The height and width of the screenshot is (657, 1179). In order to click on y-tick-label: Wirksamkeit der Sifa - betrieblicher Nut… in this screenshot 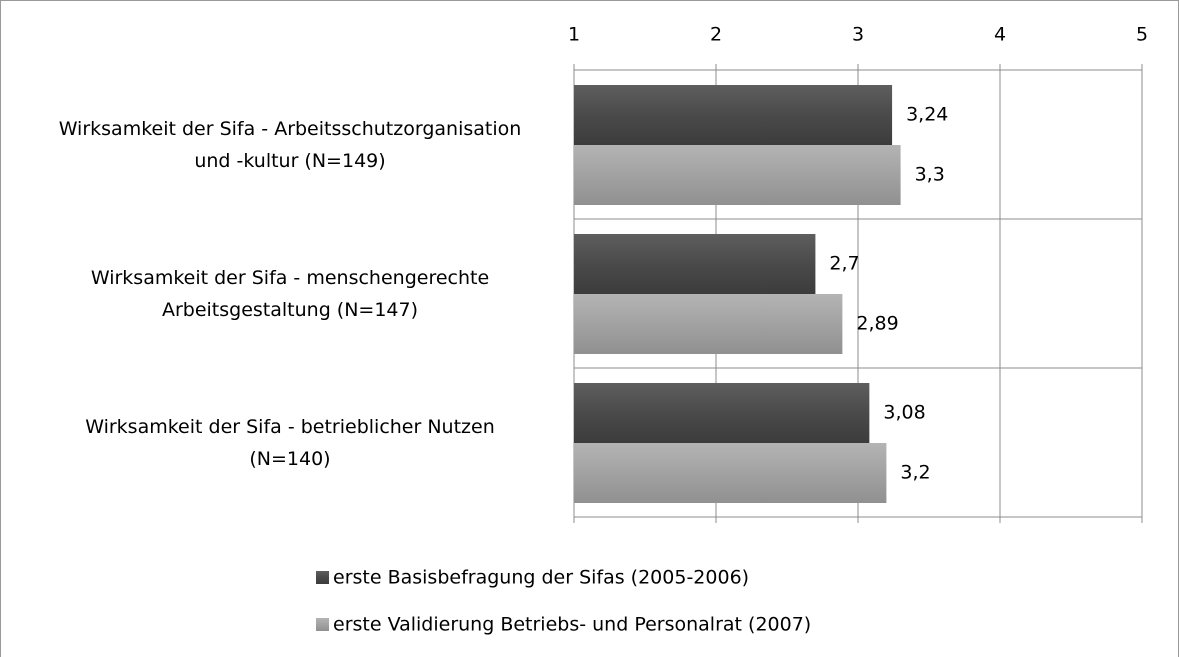, I will do `click(290, 442)`.